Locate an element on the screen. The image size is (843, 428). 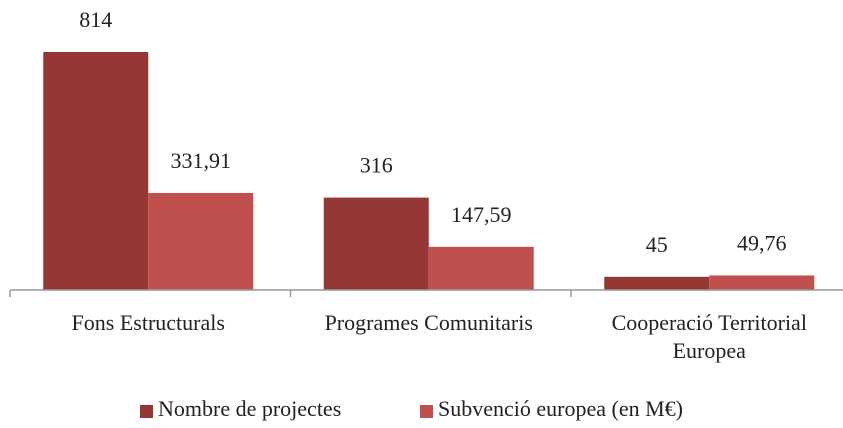
x-tick-label: Fons Estructurals is located at coordinates (148, 322).